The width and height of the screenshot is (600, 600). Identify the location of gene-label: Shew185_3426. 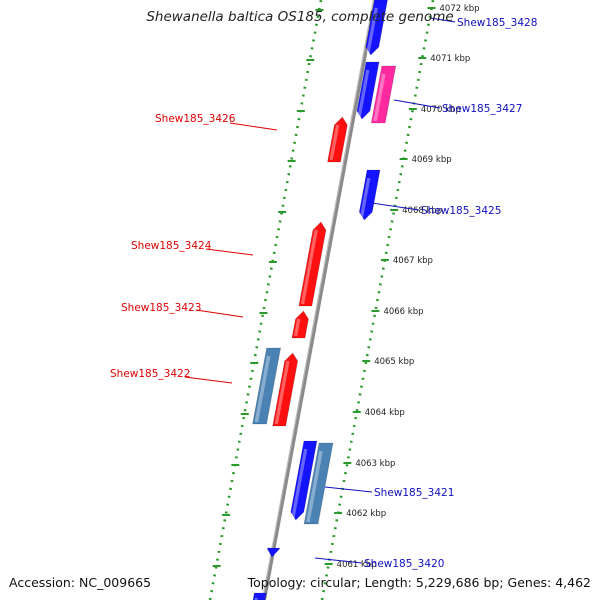
(195, 119).